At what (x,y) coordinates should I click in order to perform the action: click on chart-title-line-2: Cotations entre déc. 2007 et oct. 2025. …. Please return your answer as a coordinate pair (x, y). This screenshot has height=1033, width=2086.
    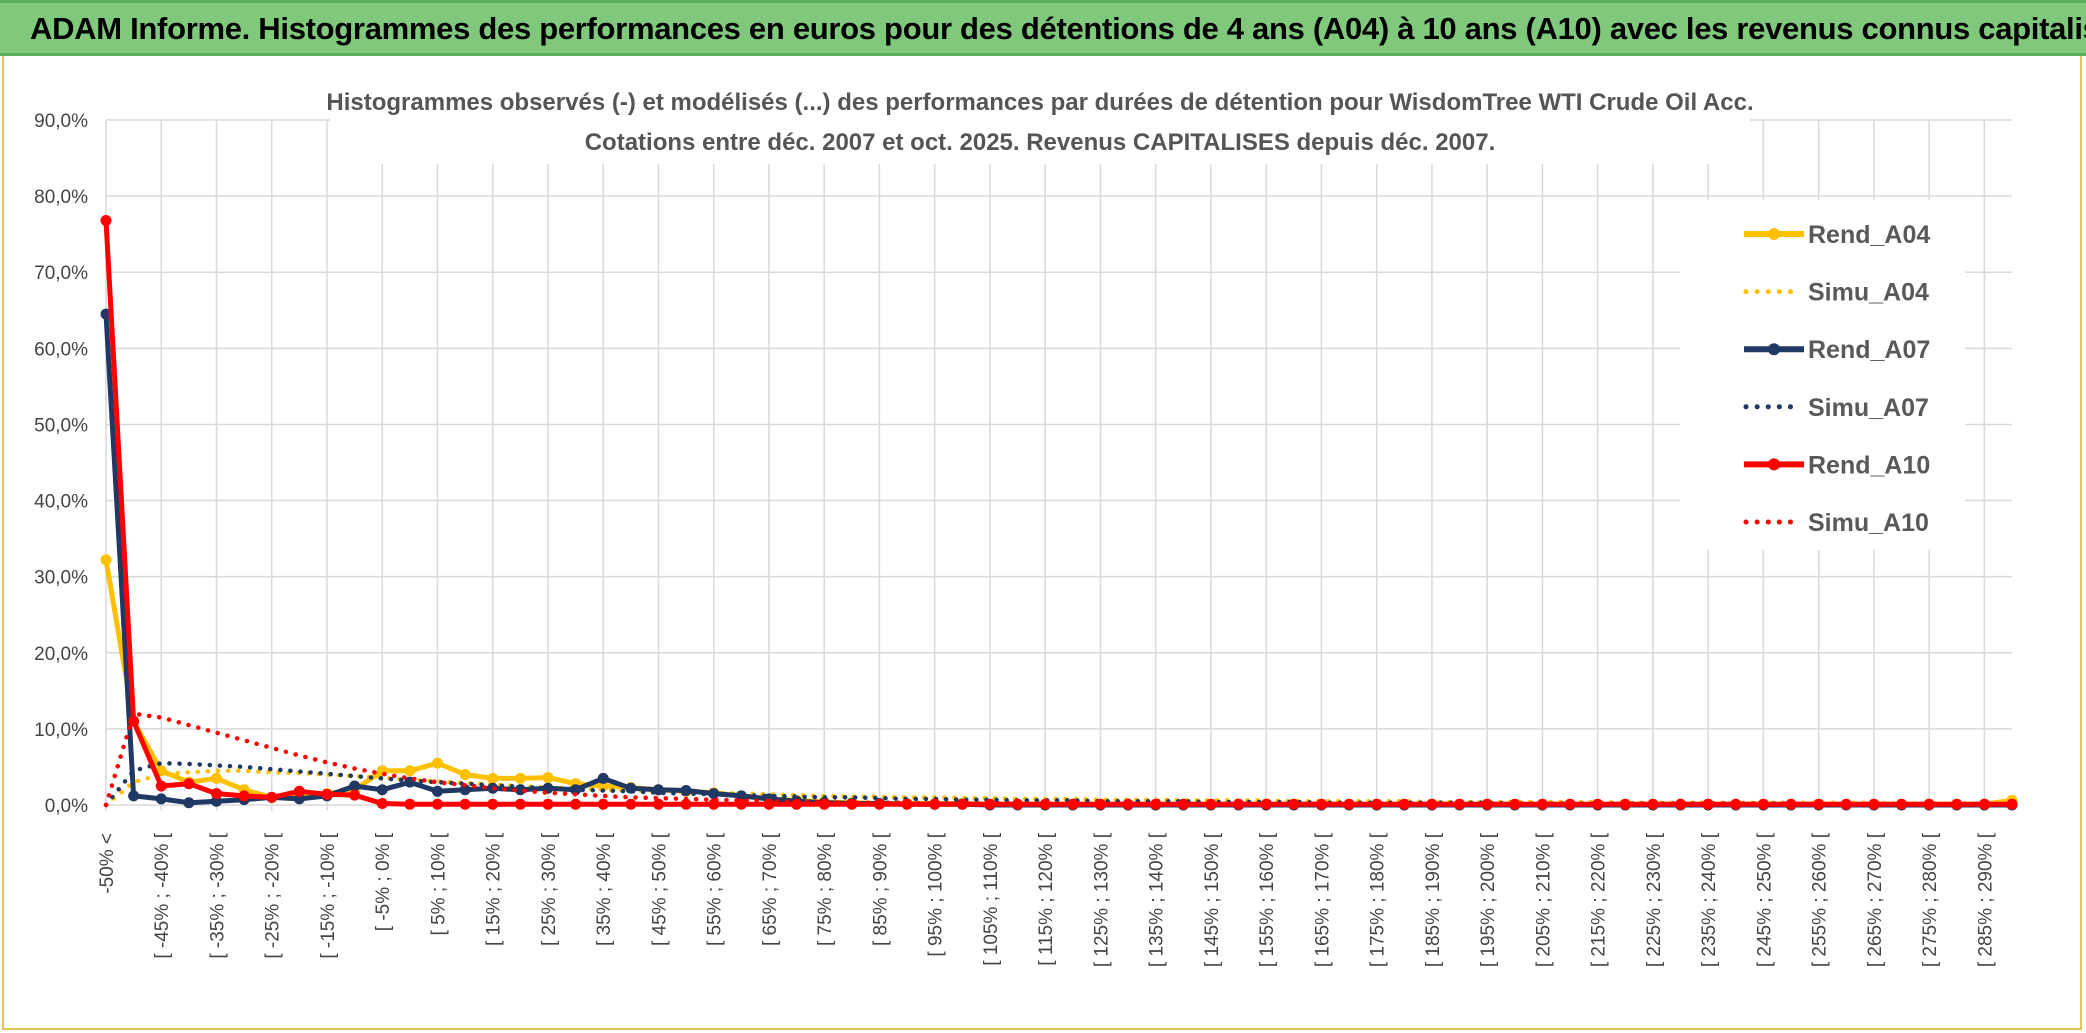
    Looking at the image, I should click on (1040, 142).